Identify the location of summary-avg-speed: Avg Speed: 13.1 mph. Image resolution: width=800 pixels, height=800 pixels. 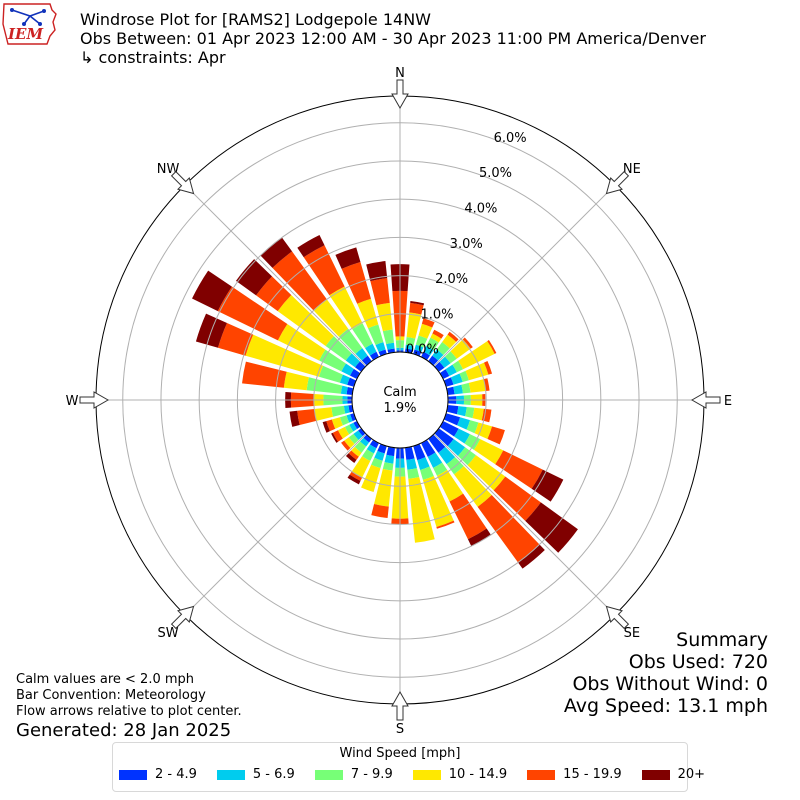
(665, 706).